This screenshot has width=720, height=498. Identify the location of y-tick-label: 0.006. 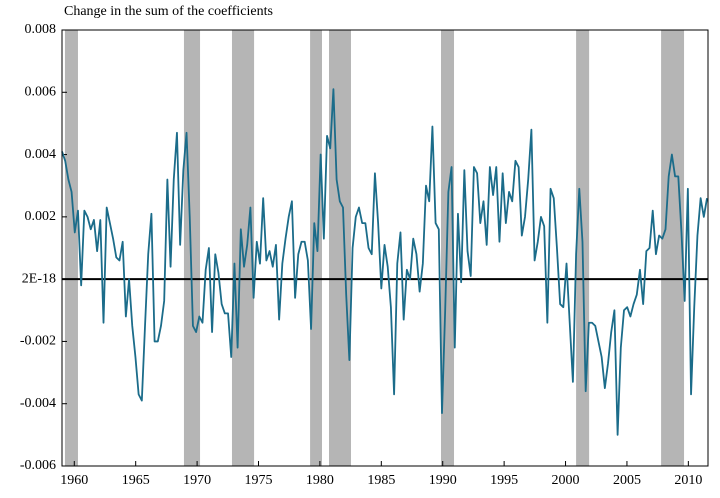
(41, 92).